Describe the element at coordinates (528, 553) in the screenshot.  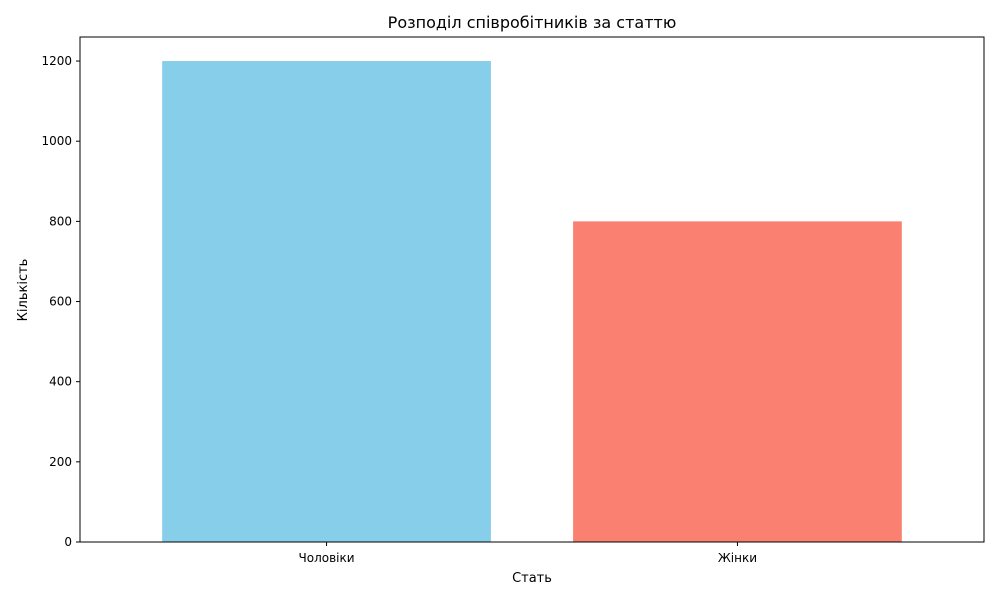
I see `x-axis: Чоловіки Жінки` at that location.